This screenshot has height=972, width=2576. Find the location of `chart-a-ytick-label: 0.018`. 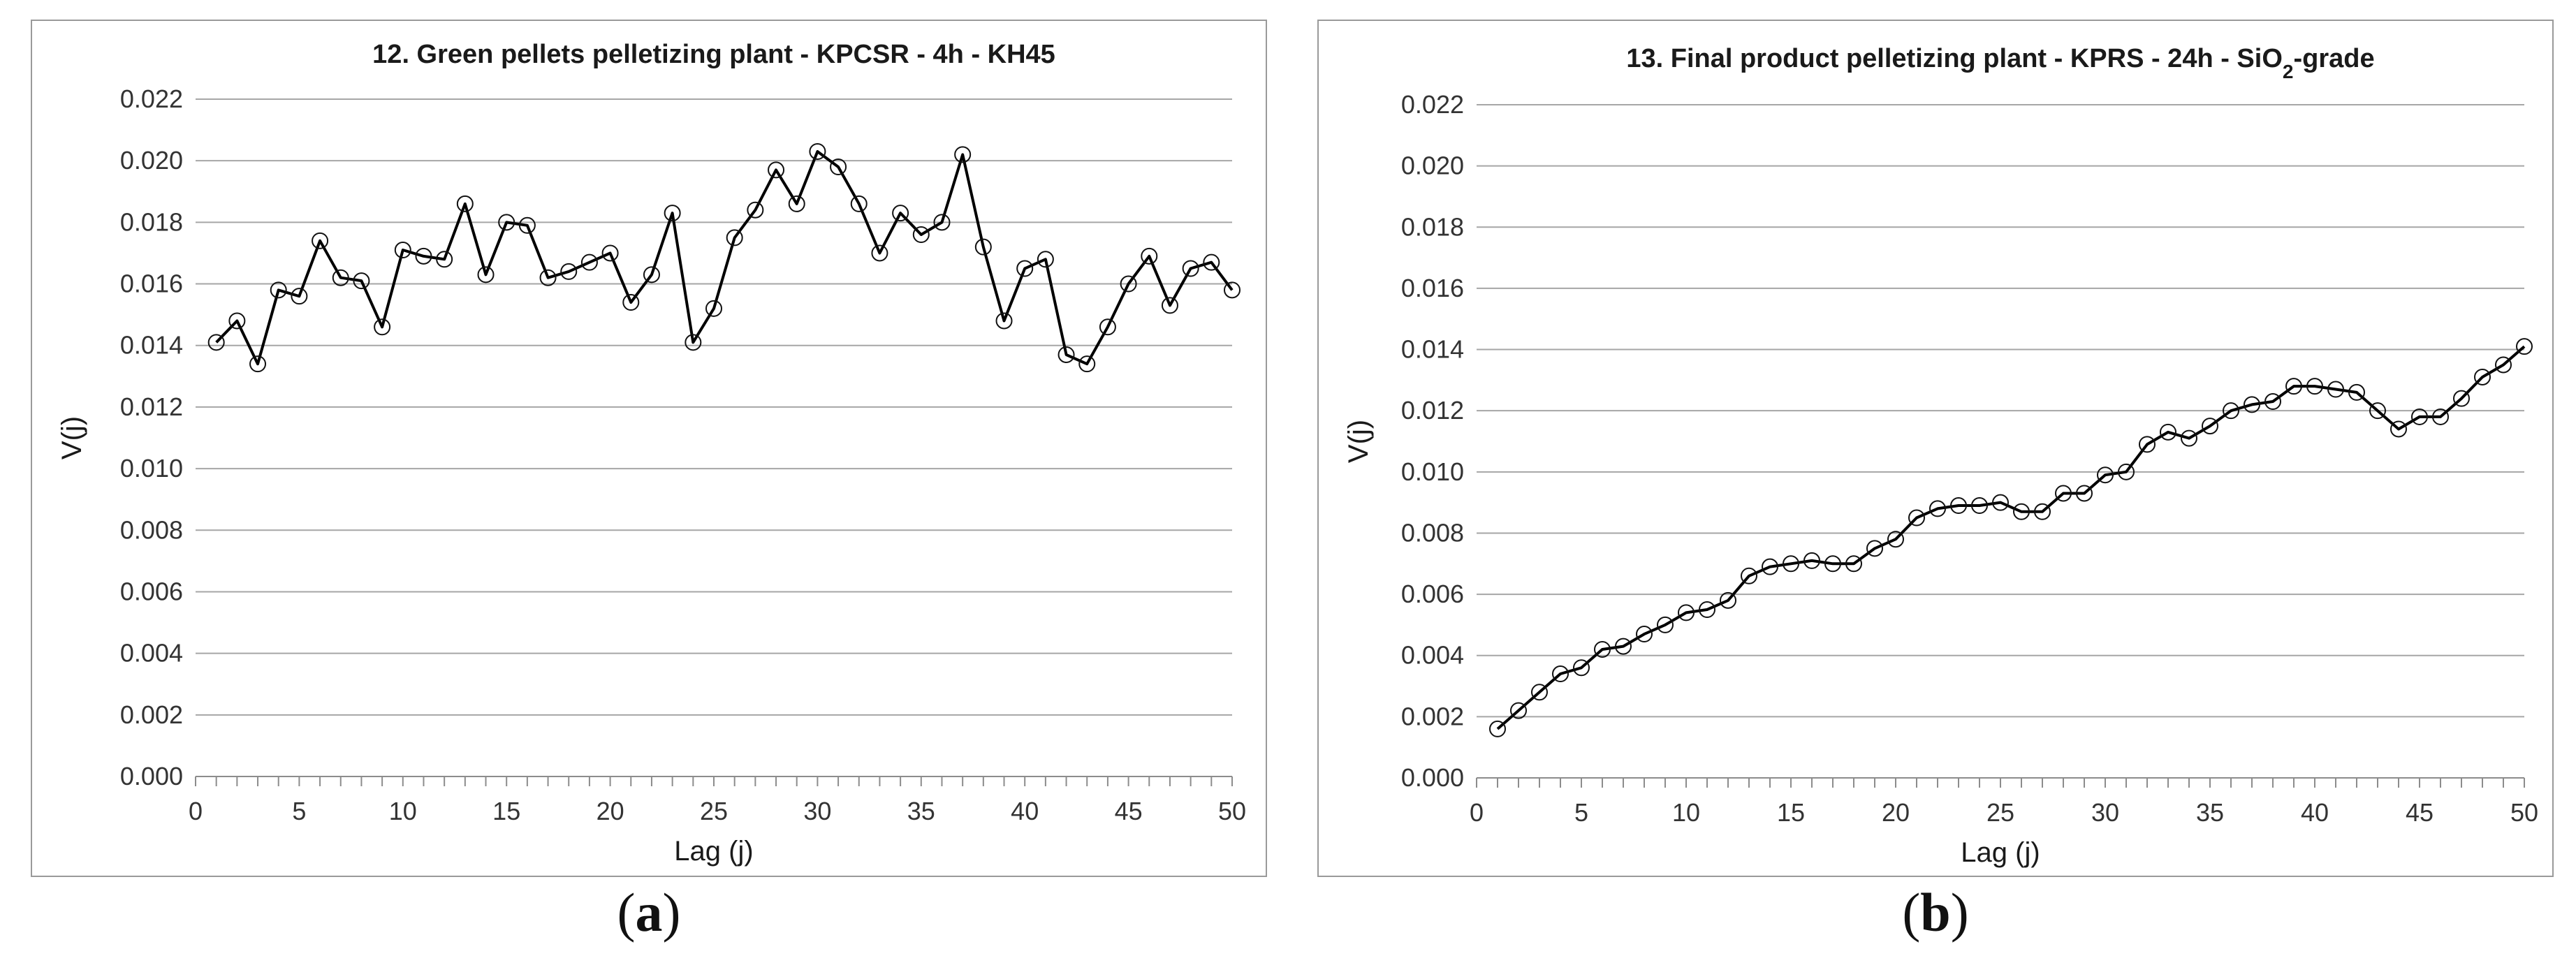

chart-a-ytick-label: 0.018 is located at coordinates (151, 221).